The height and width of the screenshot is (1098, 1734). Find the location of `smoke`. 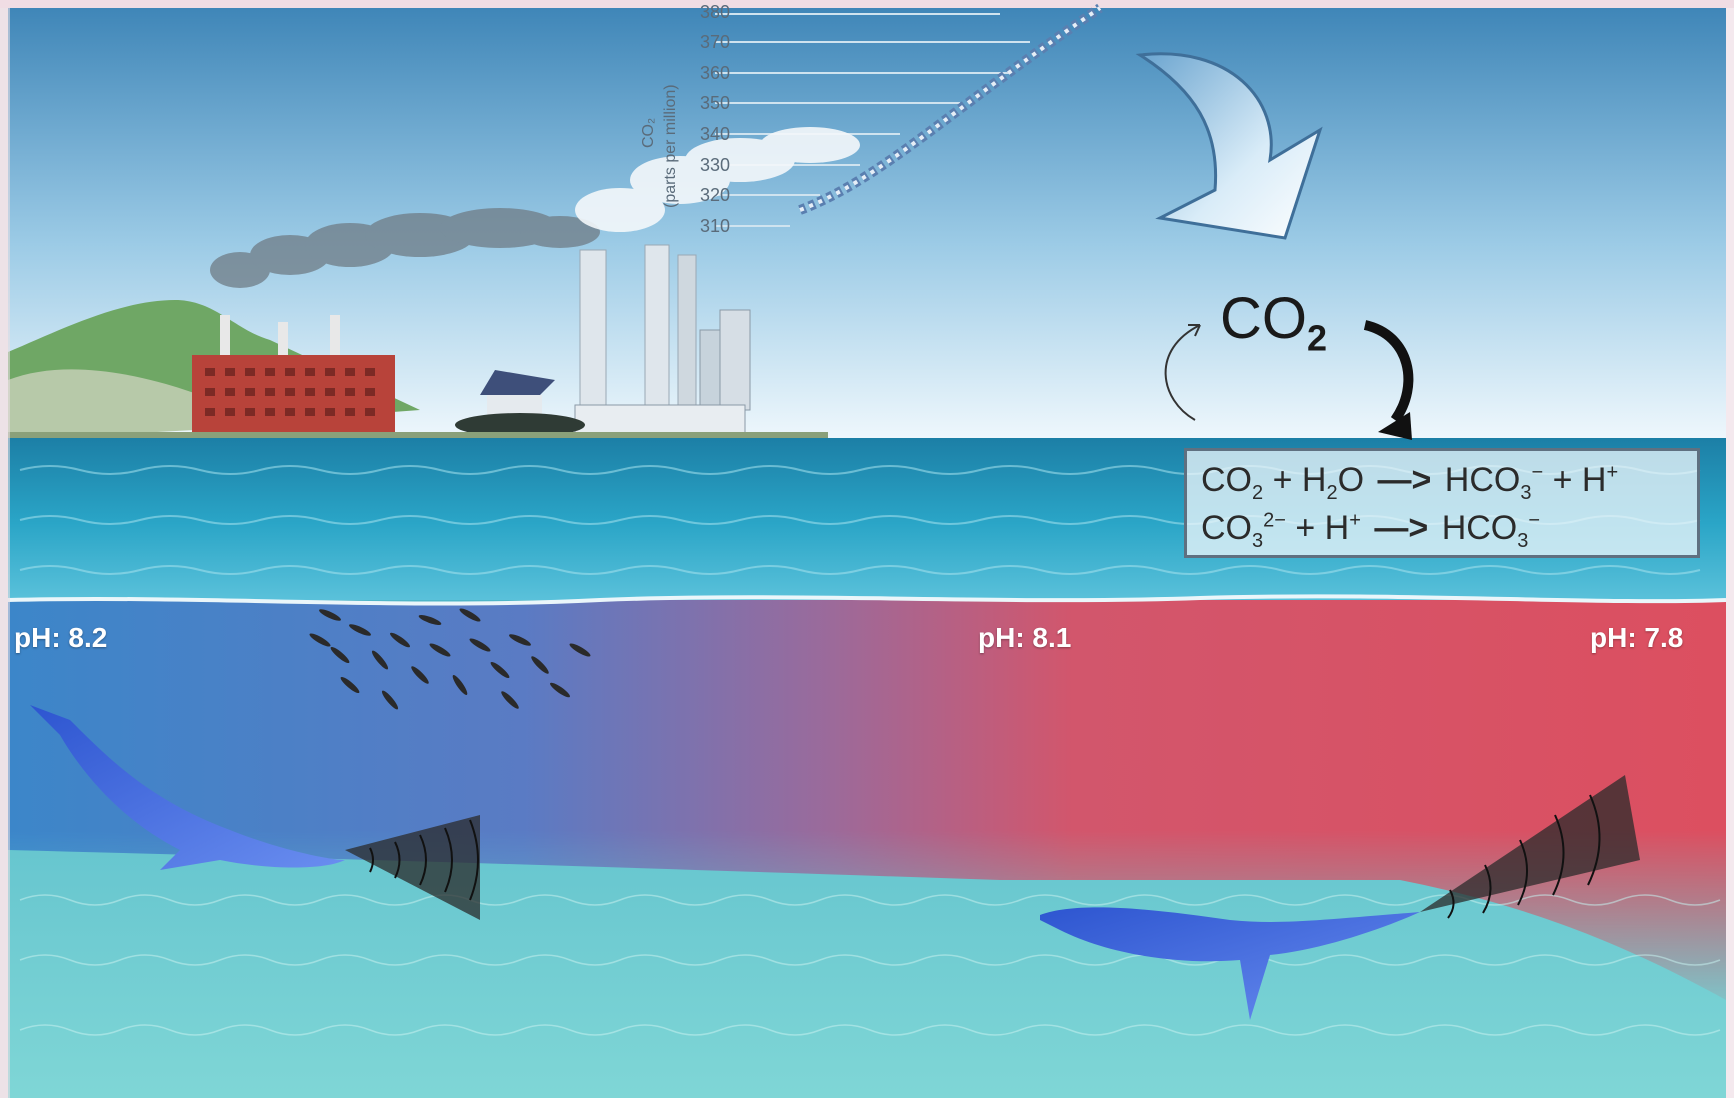

smoke is located at coordinates (405, 248).